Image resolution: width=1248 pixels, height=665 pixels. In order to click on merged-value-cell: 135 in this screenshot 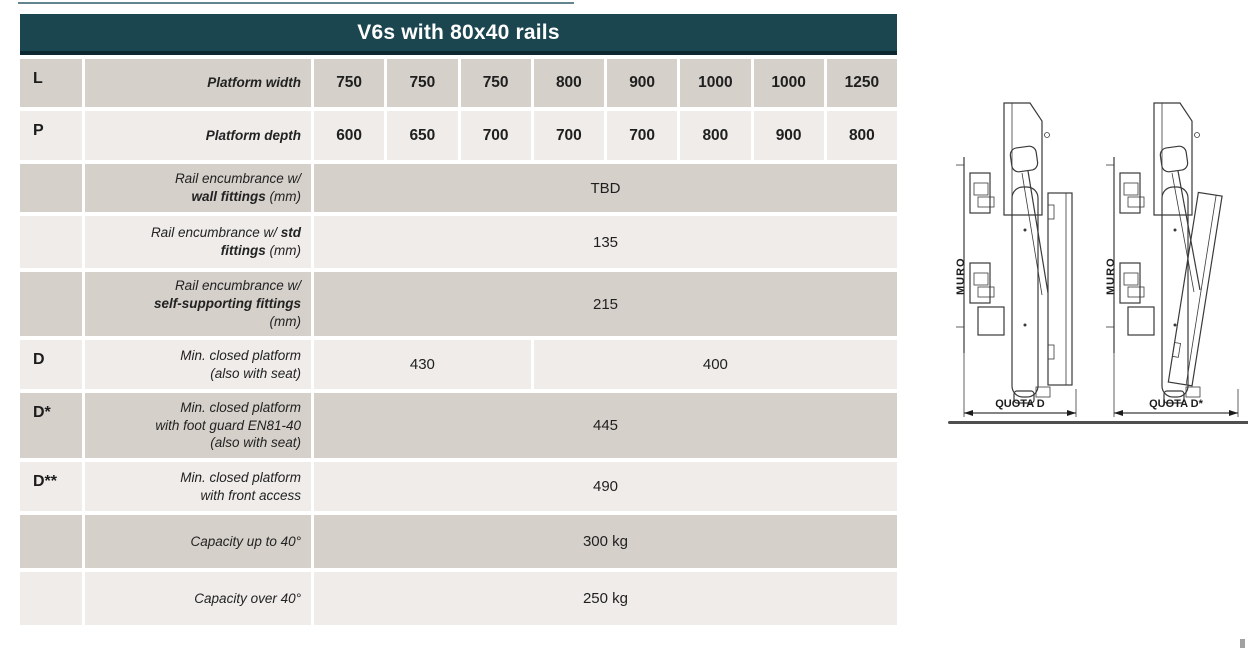, I will do `click(605, 242)`.